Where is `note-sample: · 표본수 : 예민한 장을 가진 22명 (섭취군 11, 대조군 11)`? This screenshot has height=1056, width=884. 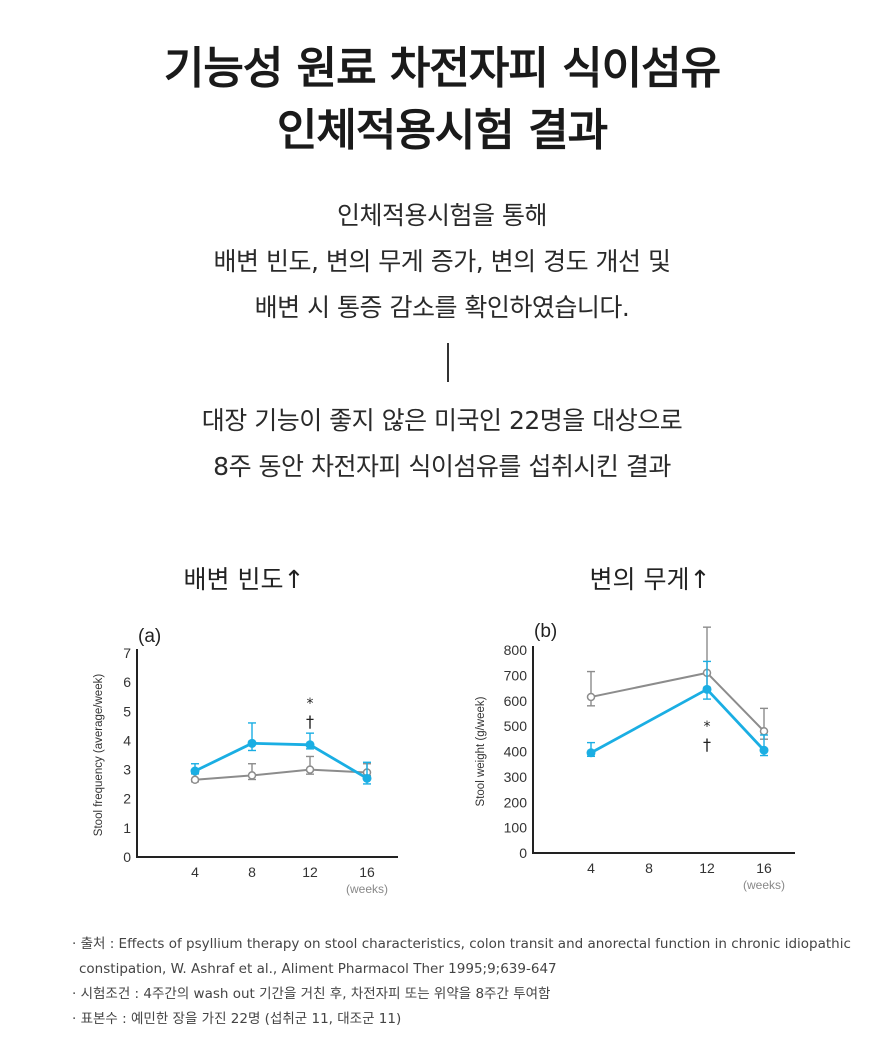
note-sample: · 표본수 : 예민한 장을 가진 22명 (섭취군 11, 대조군 11) is located at coordinates (237, 1019).